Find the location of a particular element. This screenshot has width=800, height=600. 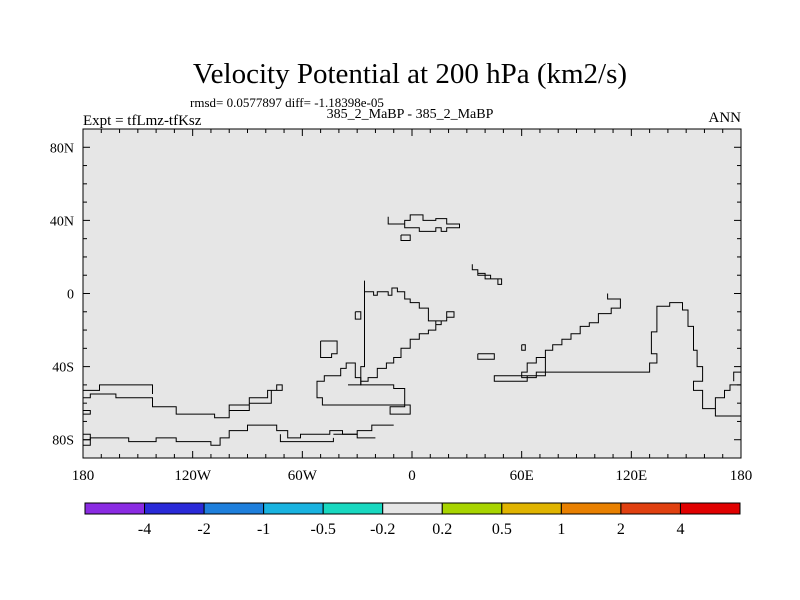

experiment-label: Expt = tfLmz-tfKsz is located at coordinates (142, 121).